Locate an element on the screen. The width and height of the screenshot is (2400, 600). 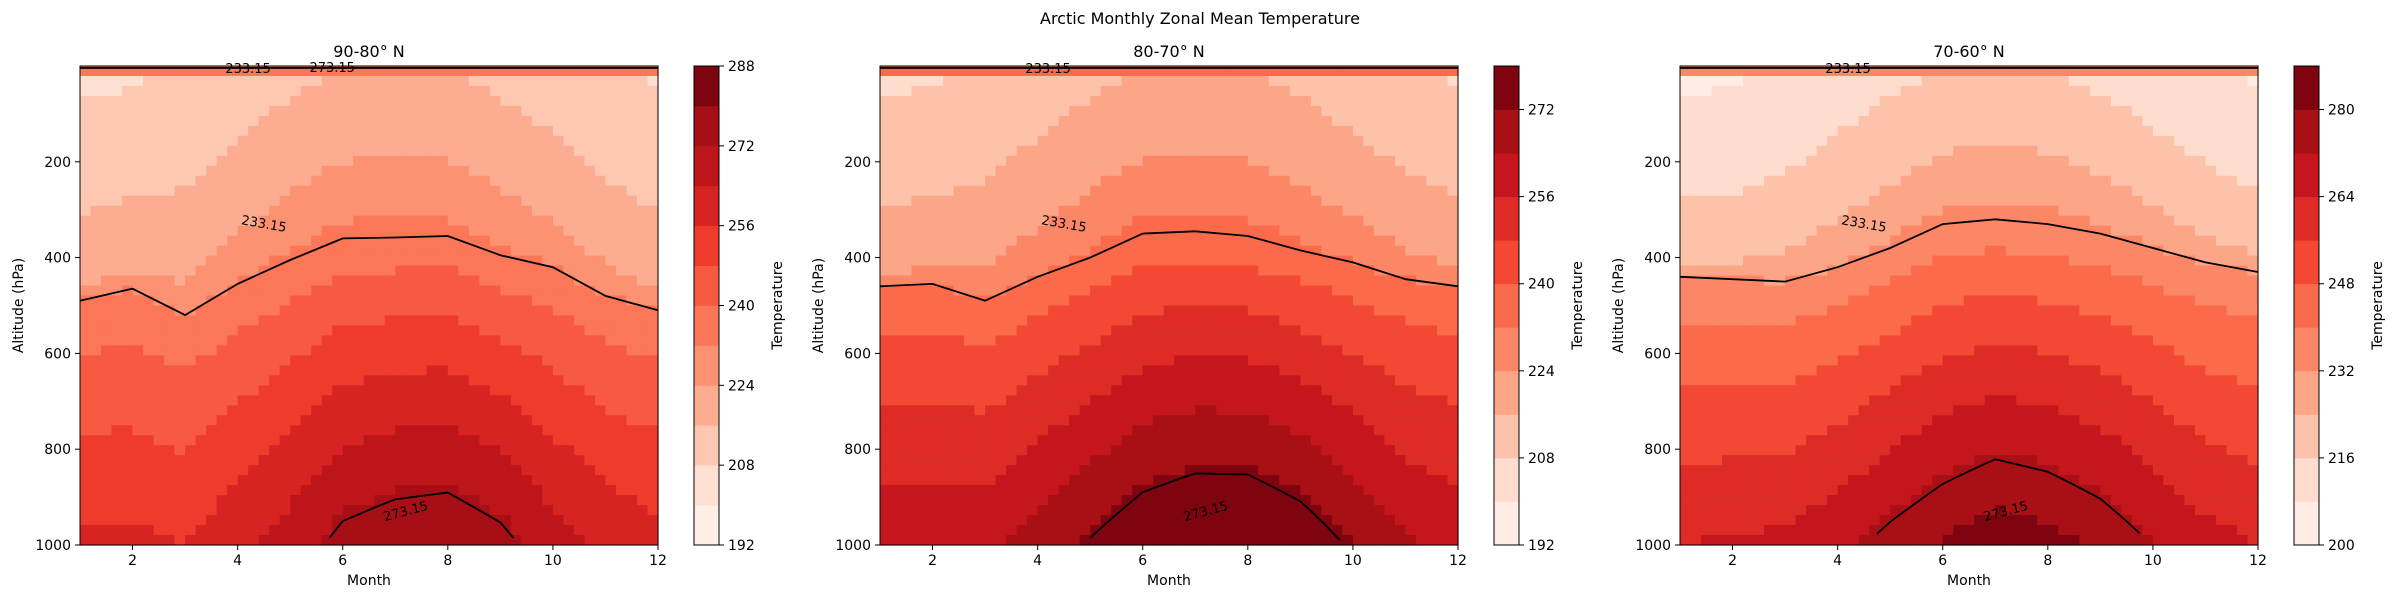
y-tick-label: 1000 is located at coordinates (53, 546).